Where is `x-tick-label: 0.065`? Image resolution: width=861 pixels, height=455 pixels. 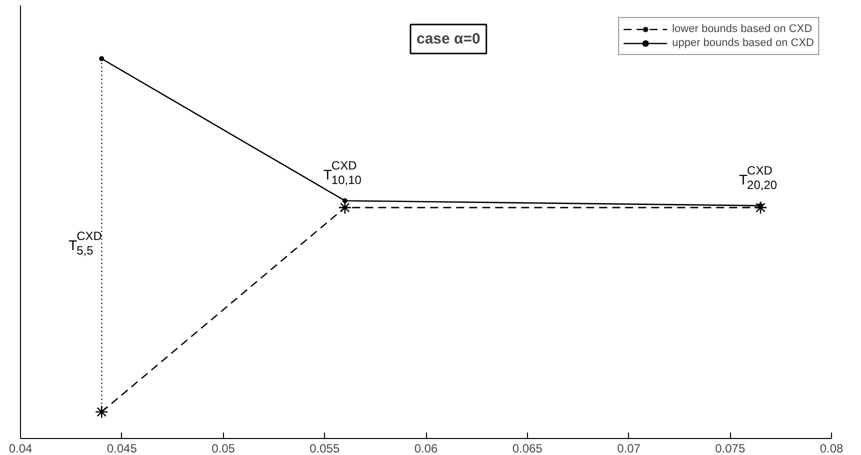 x-tick-label: 0.065 is located at coordinates (527, 448).